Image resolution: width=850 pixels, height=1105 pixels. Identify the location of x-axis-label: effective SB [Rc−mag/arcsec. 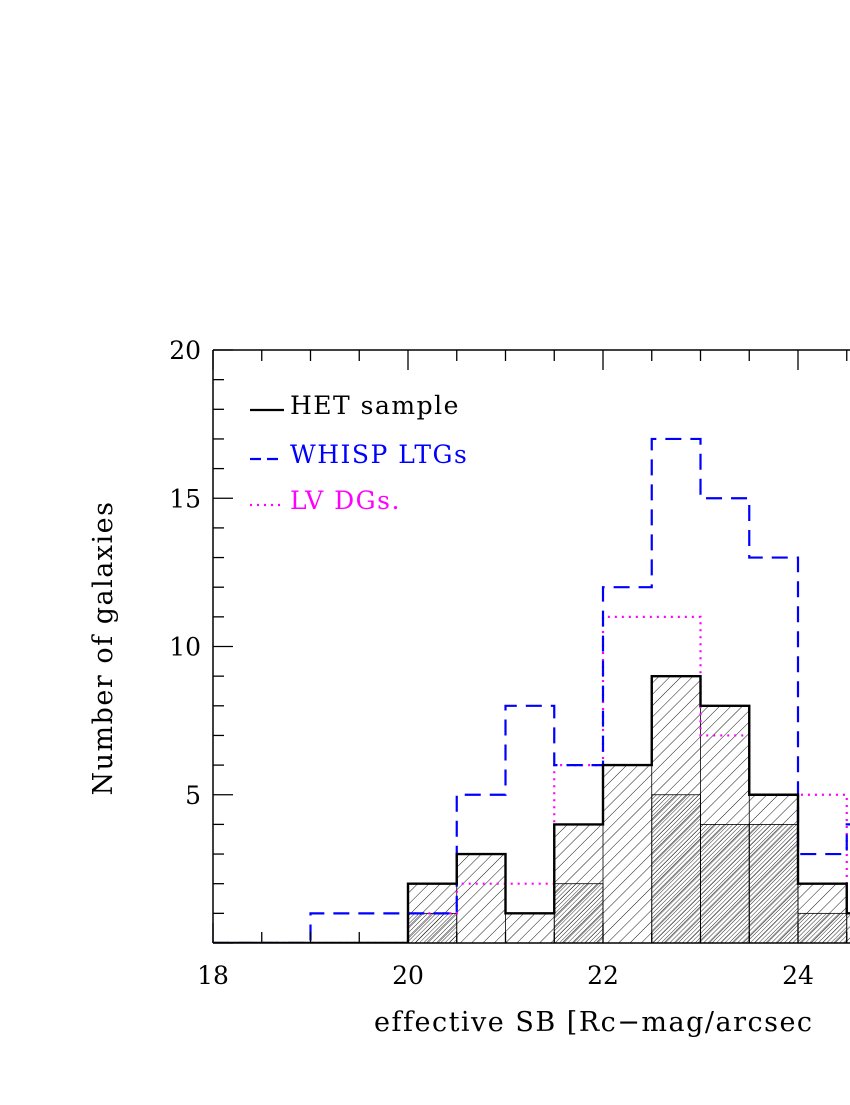
(594, 1022).